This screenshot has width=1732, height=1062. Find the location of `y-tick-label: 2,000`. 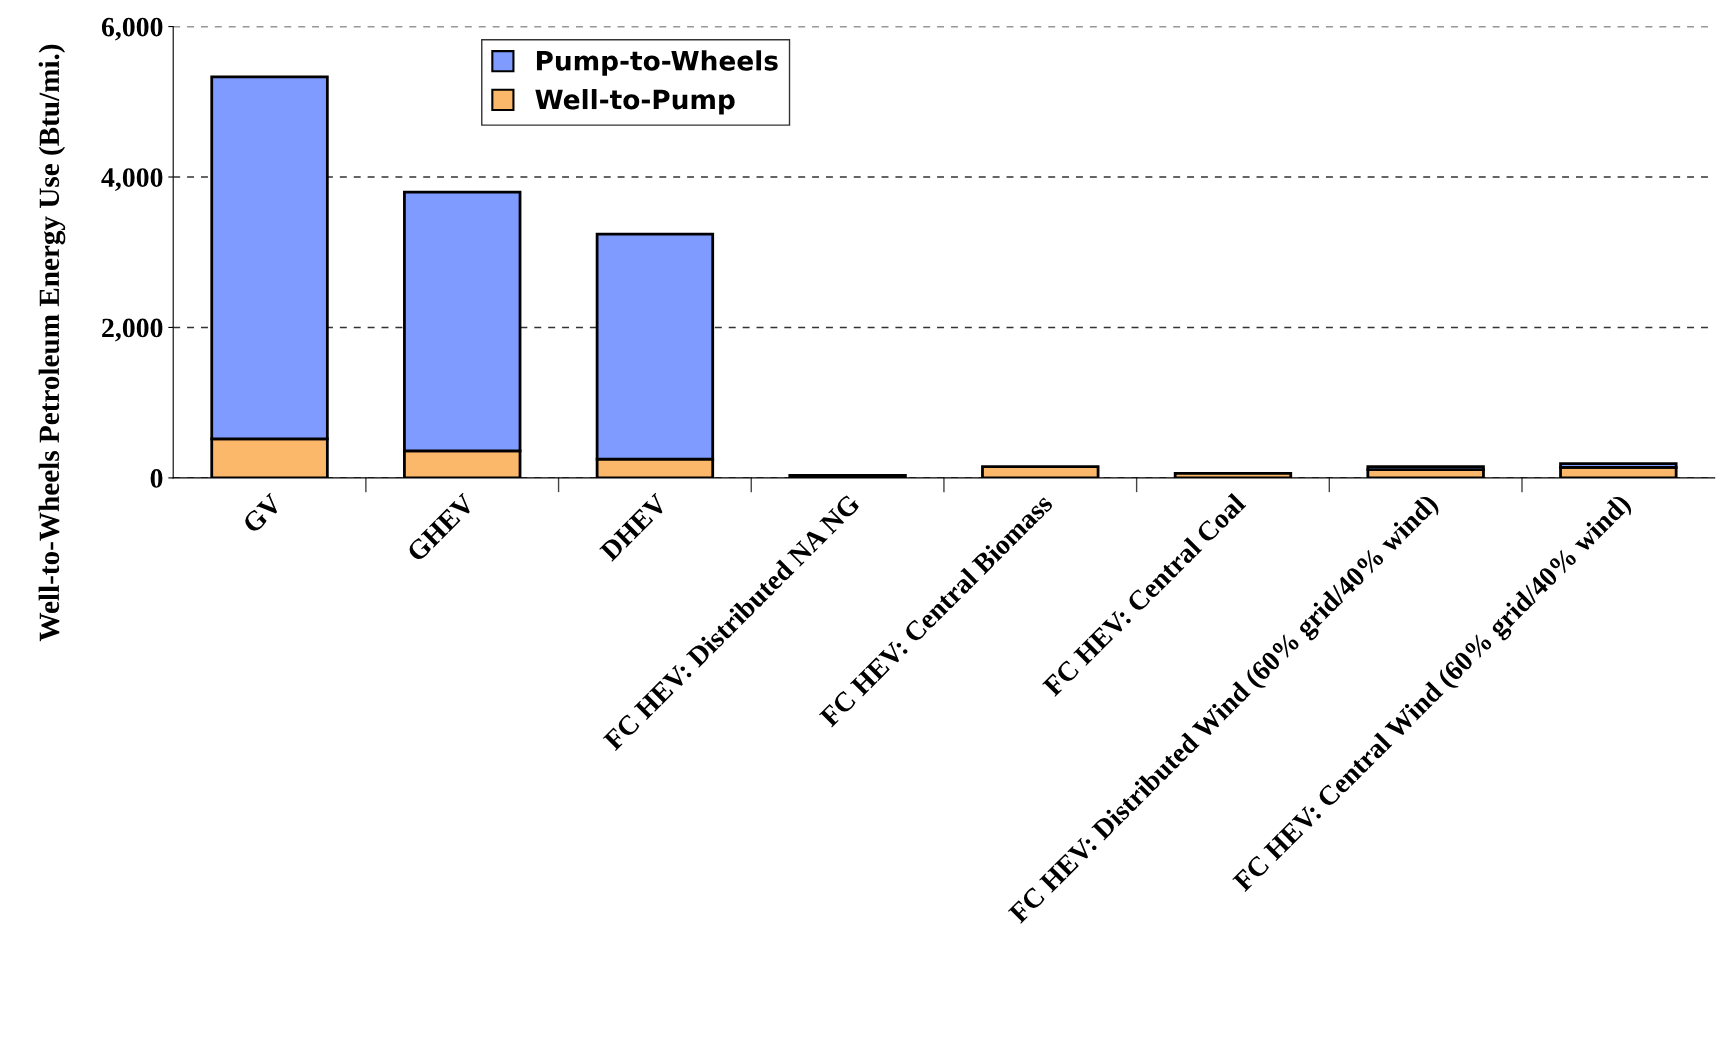

y-tick-label: 2,000 is located at coordinates (132, 330).